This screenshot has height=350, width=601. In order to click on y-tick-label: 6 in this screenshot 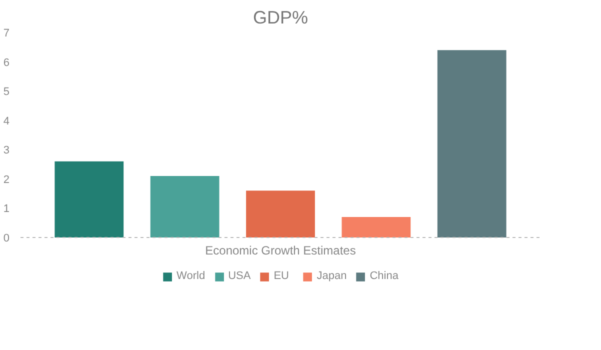, I will do `click(6, 62)`.